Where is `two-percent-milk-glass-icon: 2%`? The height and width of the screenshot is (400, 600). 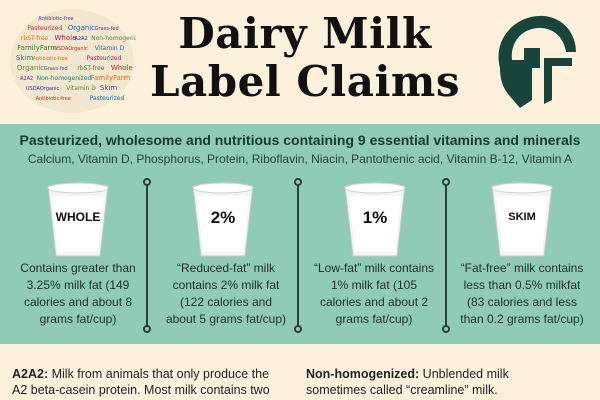 two-percent-milk-glass-icon: 2% is located at coordinates (223, 220).